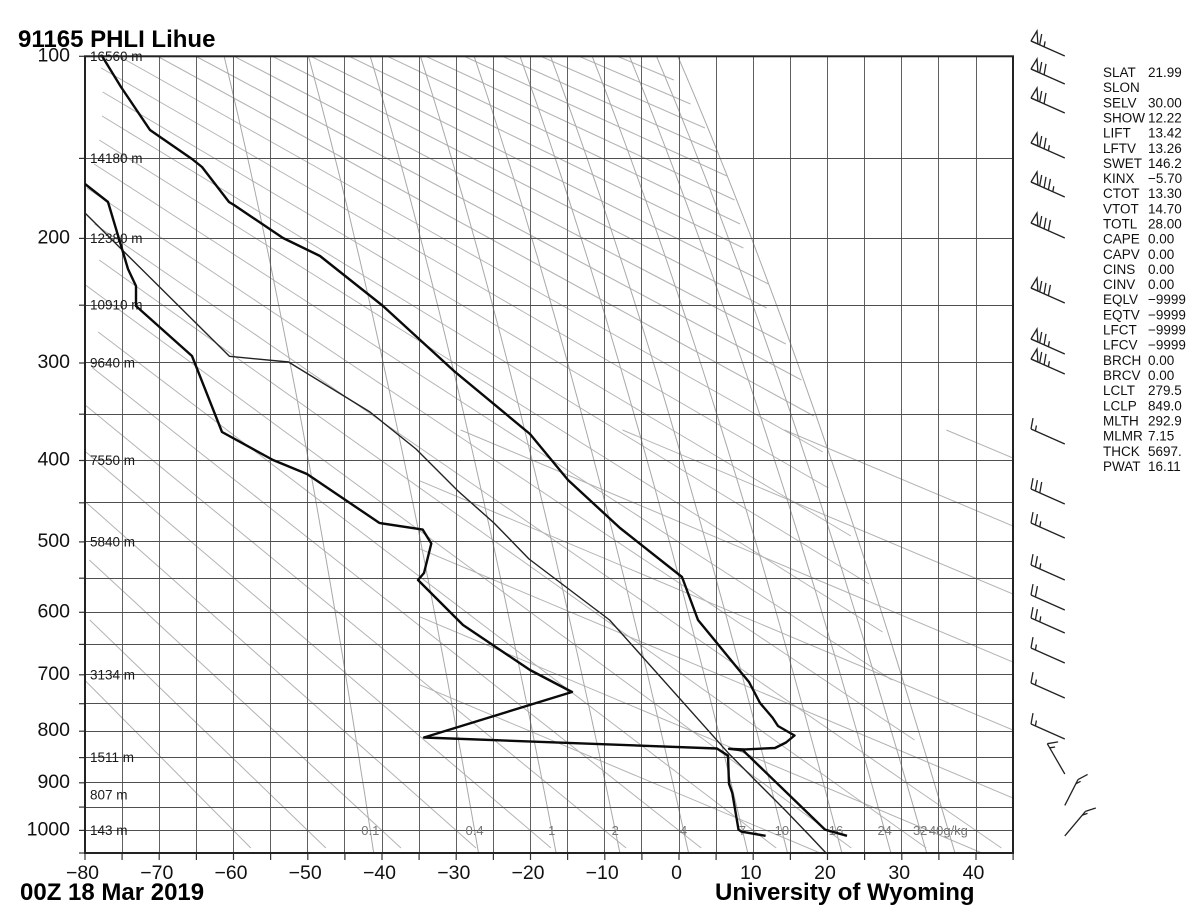 The height and width of the screenshot is (923, 1200). Describe the element at coordinates (1121, 239) in the screenshot. I see `svg-text: CAPE` at that location.